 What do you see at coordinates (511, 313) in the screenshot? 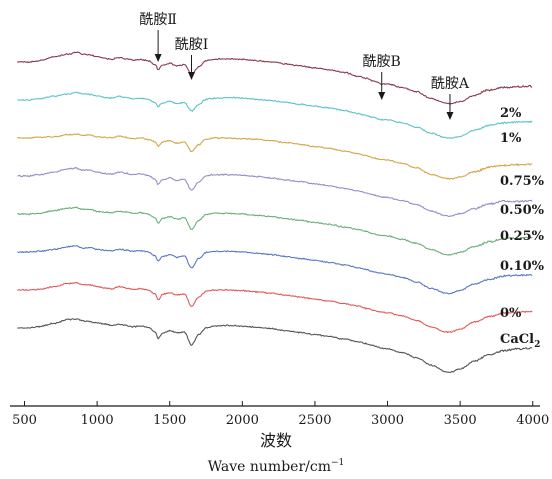
I see `series-label: 0%` at bounding box center [511, 313].